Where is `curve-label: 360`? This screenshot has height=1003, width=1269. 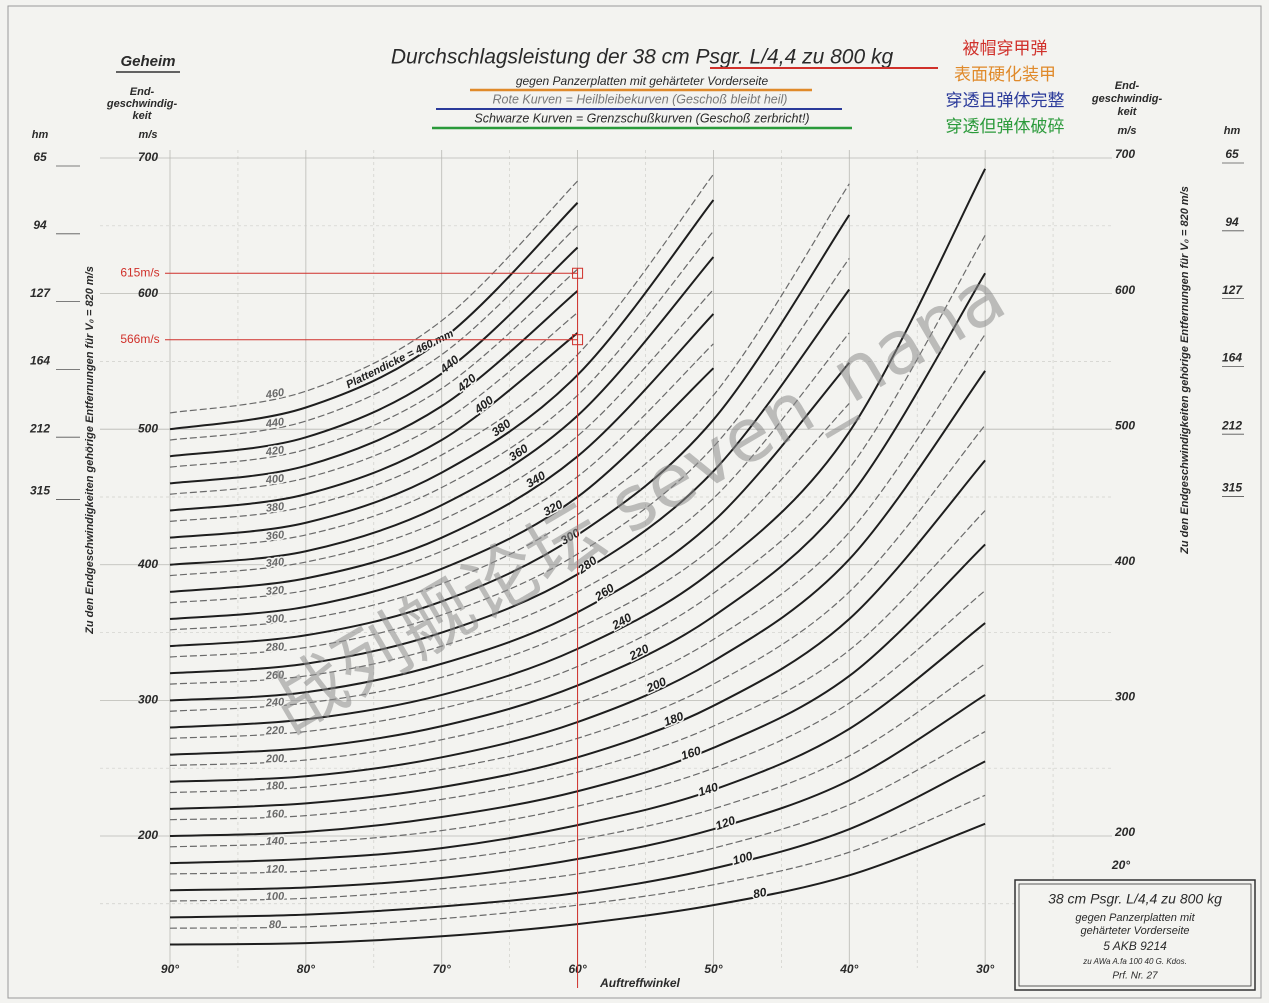 curve-label: 360 is located at coordinates (275, 536).